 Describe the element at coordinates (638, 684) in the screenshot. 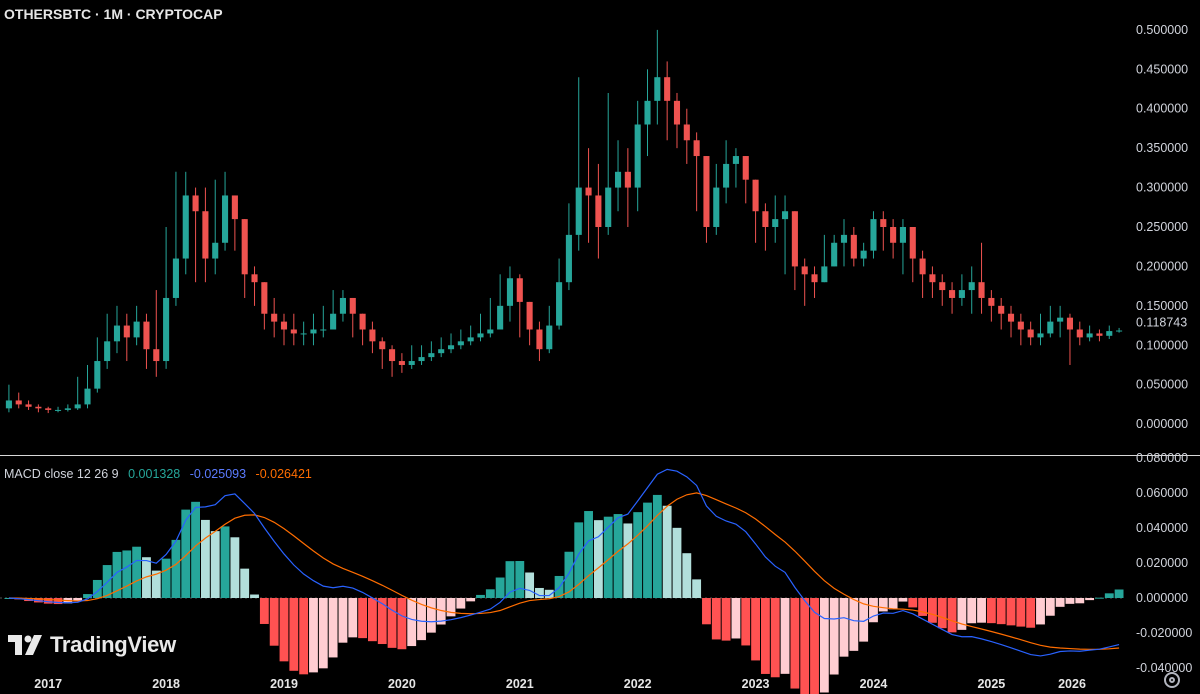

I see `x-axis-year-label: 2022` at that location.